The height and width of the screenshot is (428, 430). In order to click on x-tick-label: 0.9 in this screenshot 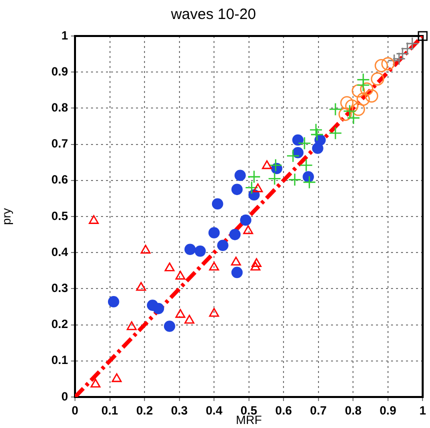, I will do `click(388, 411)`.